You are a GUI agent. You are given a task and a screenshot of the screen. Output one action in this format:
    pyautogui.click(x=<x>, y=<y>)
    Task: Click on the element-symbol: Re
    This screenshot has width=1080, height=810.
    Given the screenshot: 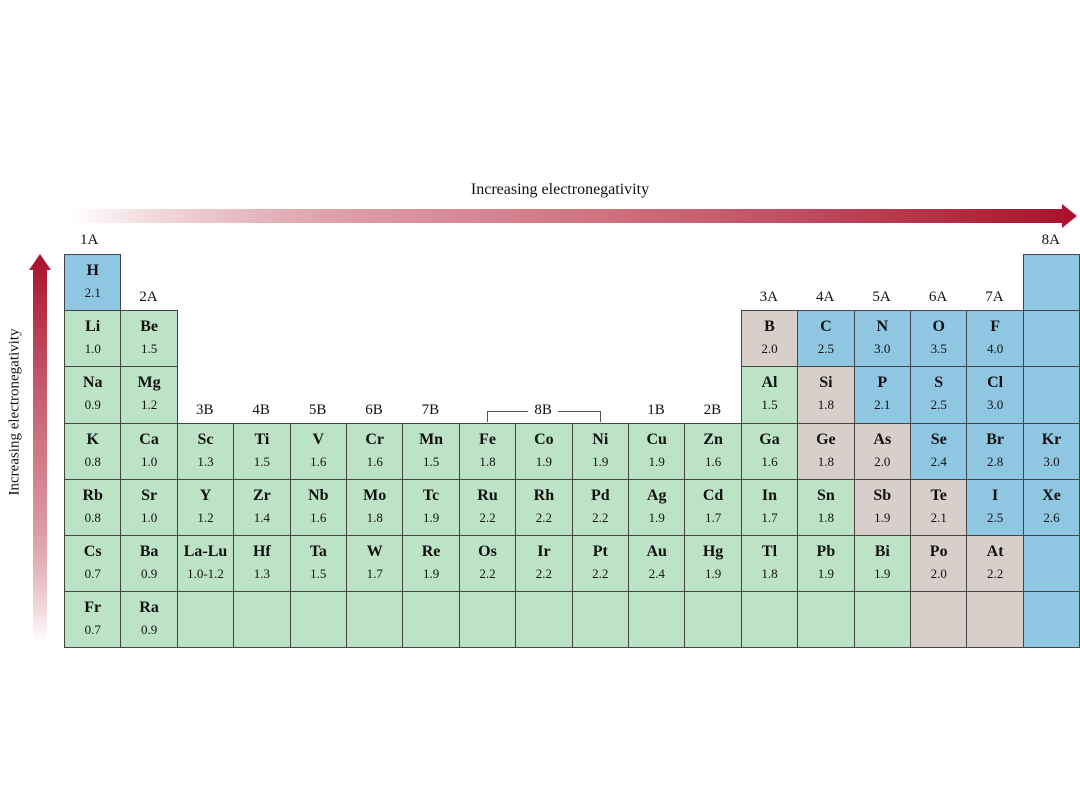 What is the action you would take?
    pyautogui.click(x=431, y=551)
    